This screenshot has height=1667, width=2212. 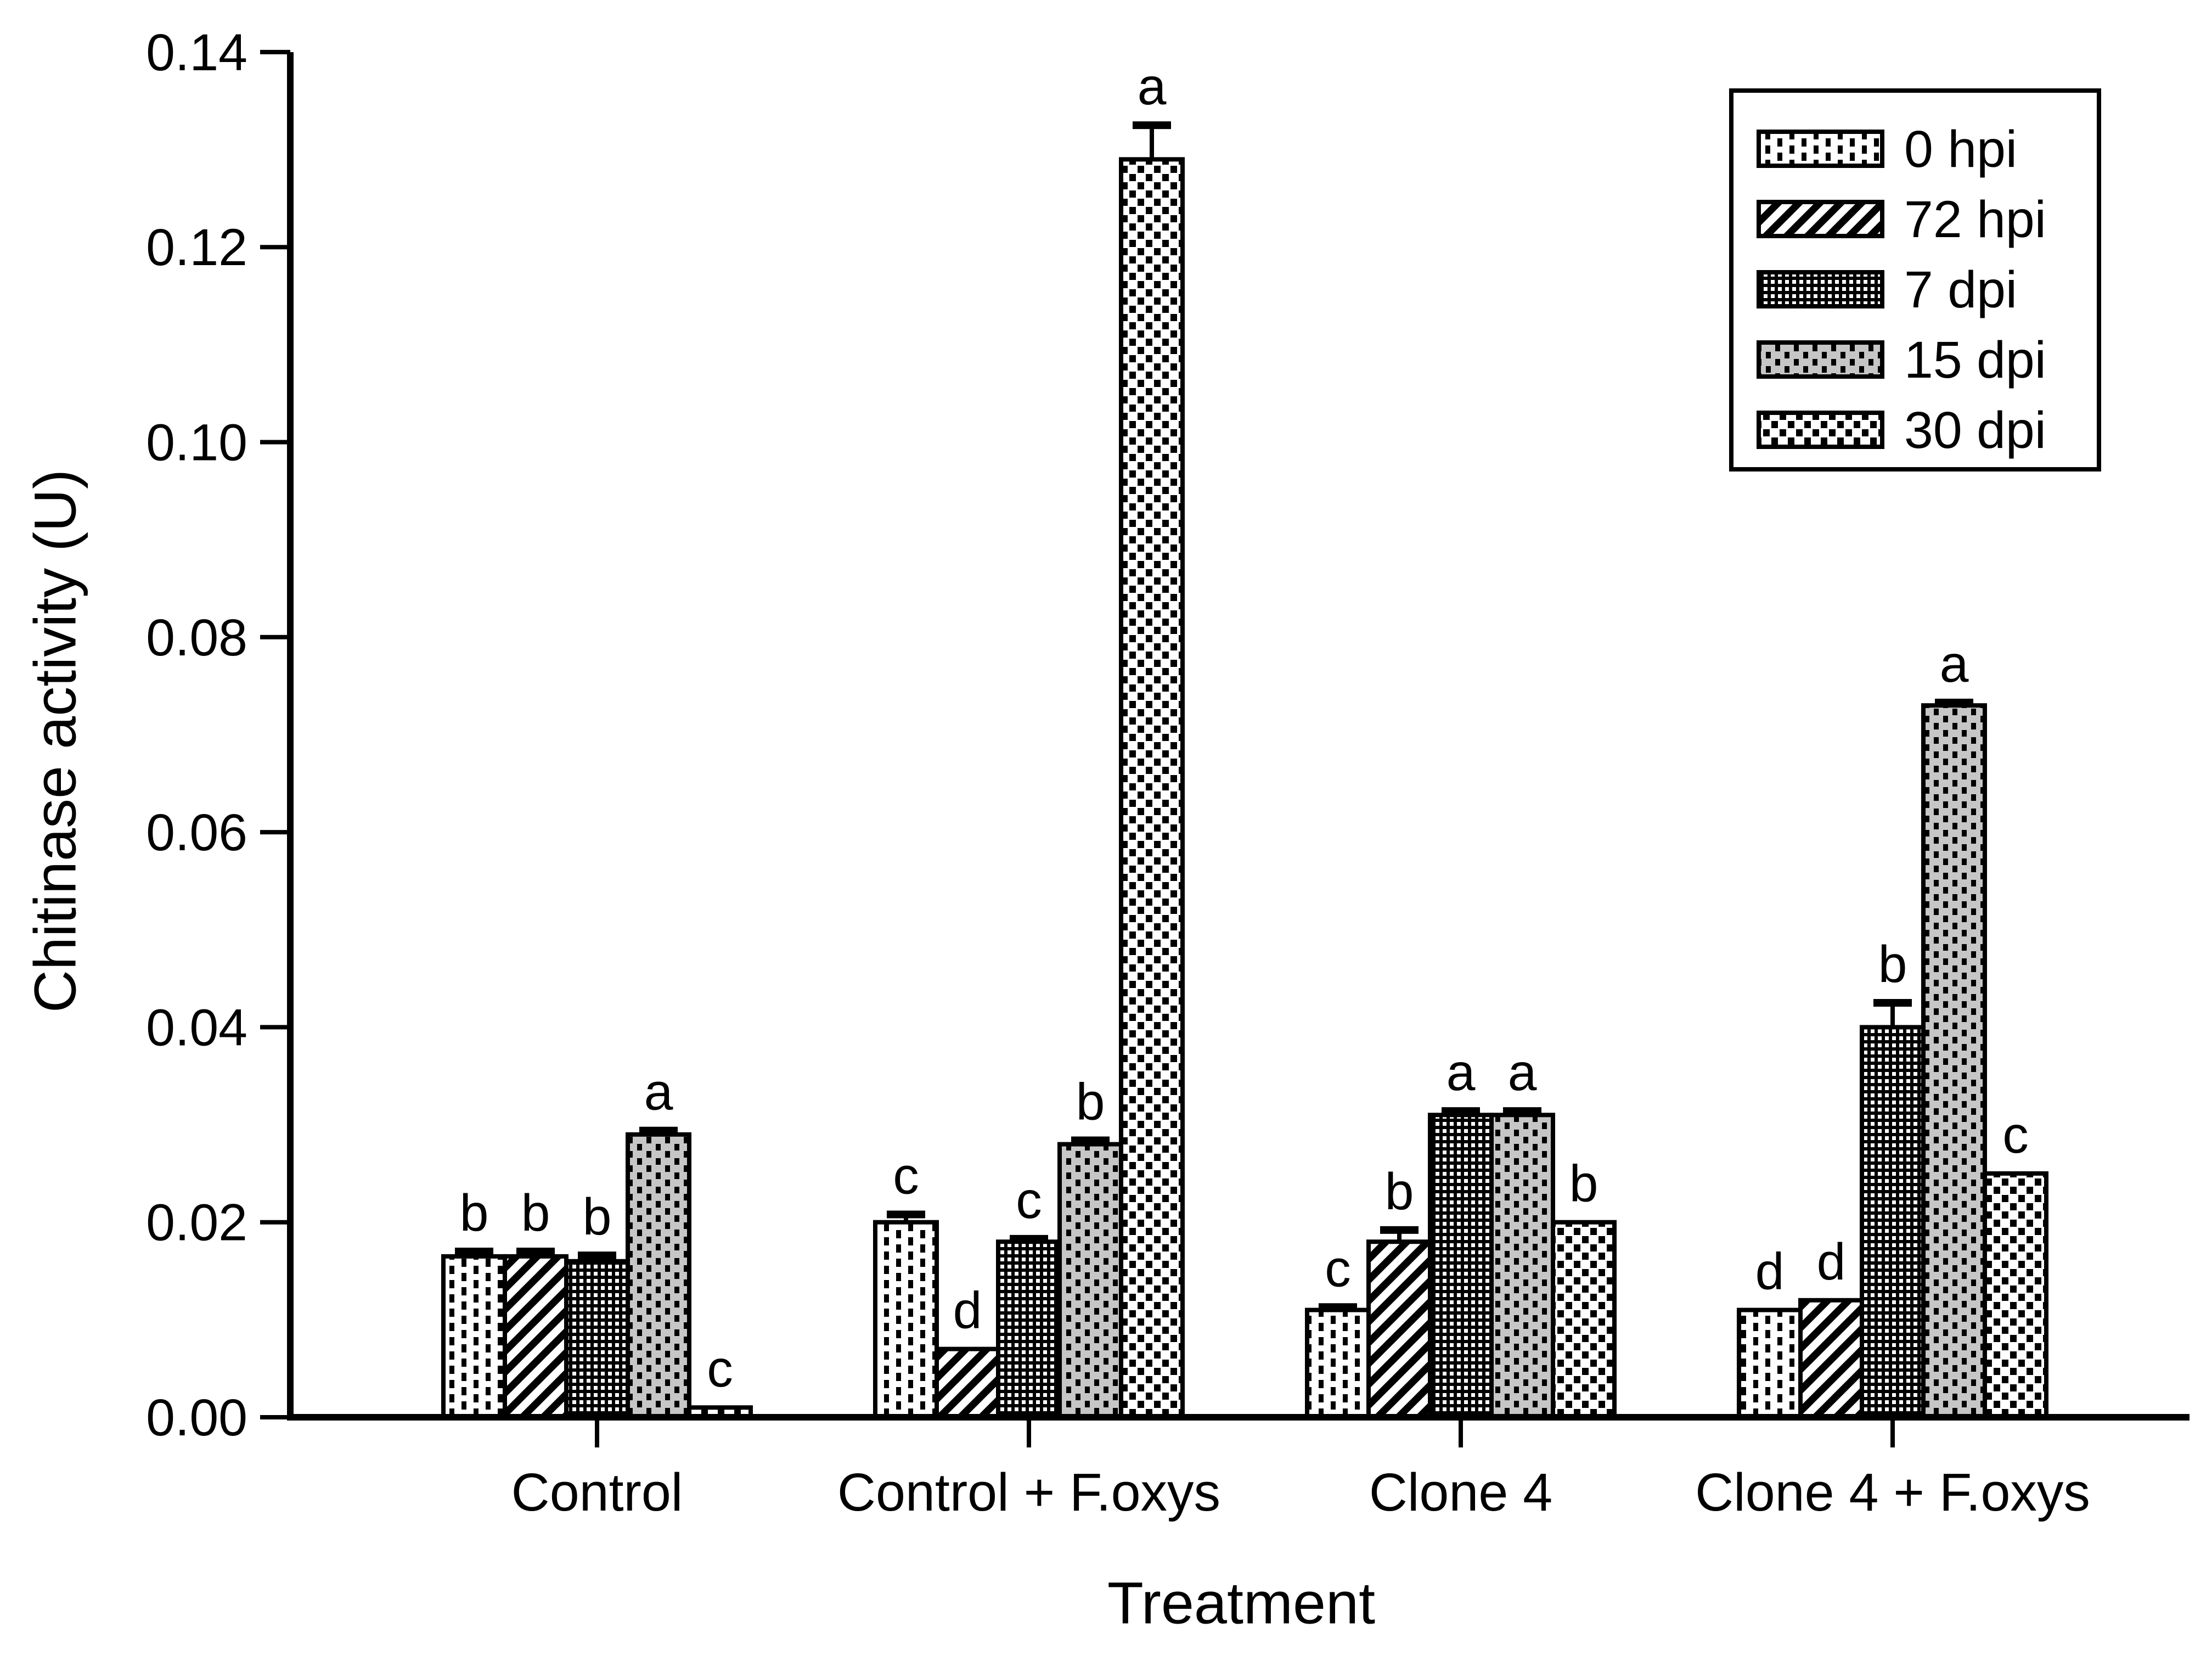 What do you see at coordinates (1399, 1192) in the screenshot?
I see `sig-letter-72-hpi-clone-4: b` at bounding box center [1399, 1192].